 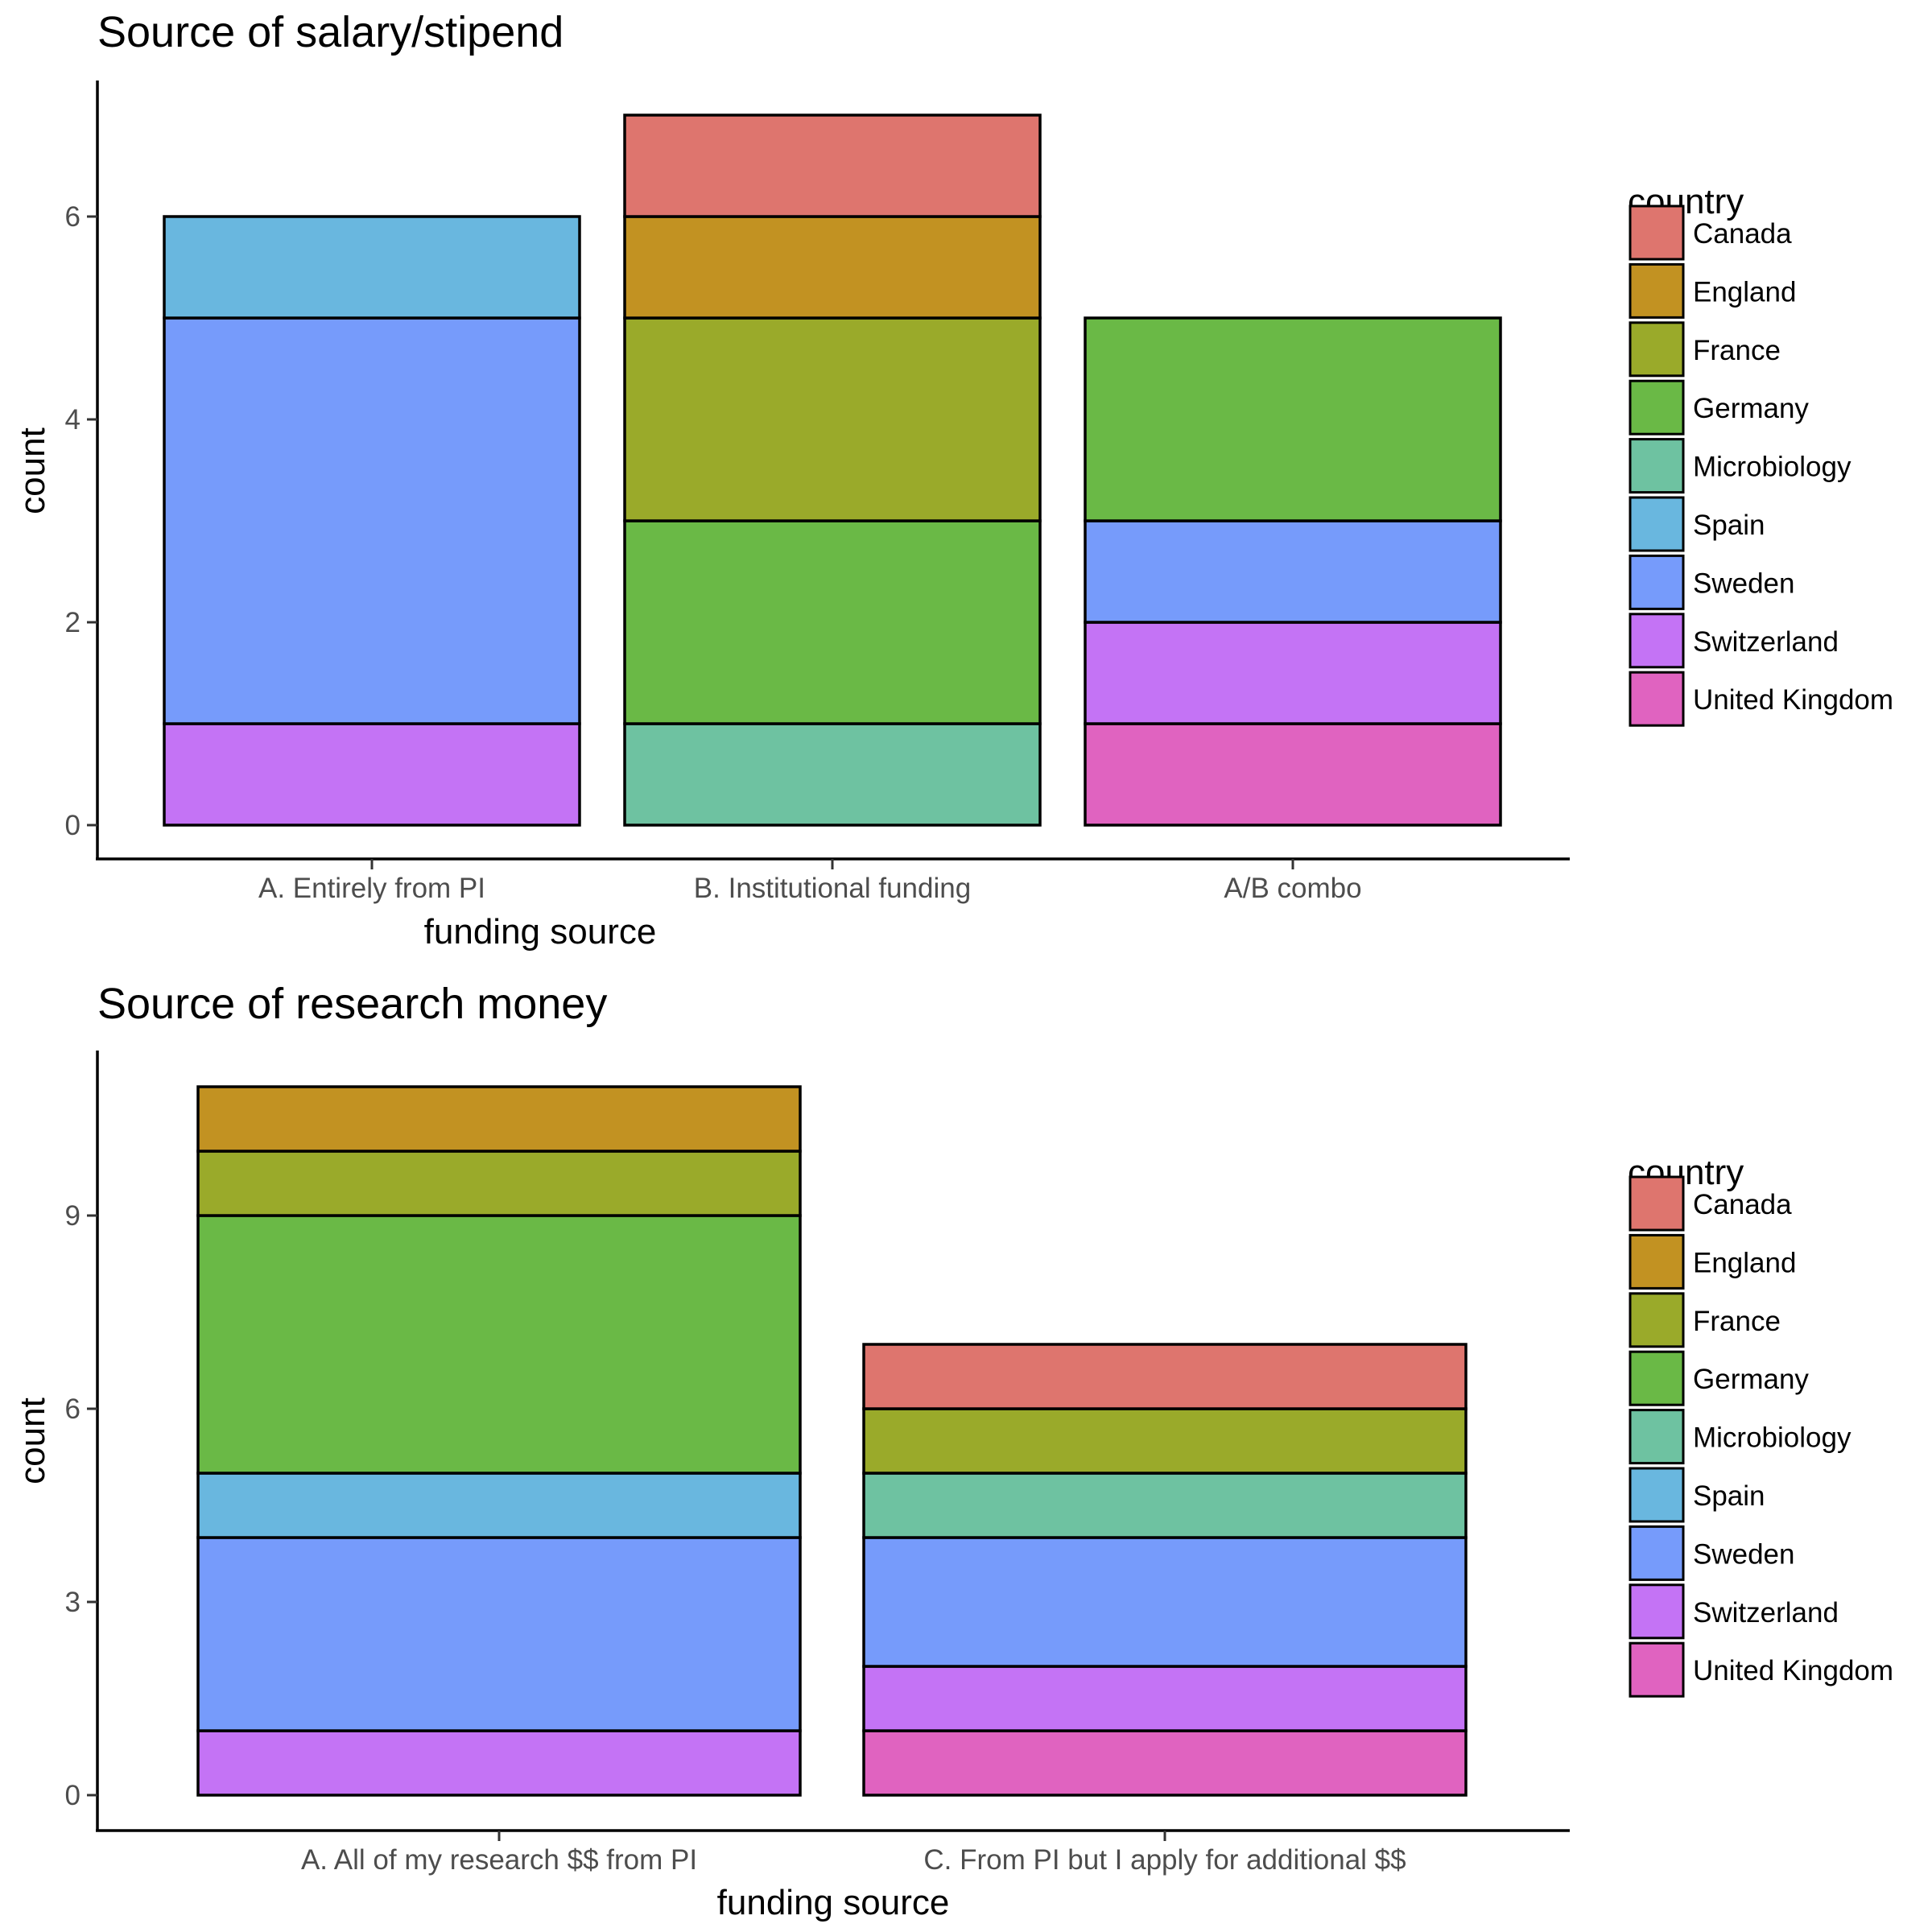 I want to click on y-tick-label: 4, so click(x=72, y=420).